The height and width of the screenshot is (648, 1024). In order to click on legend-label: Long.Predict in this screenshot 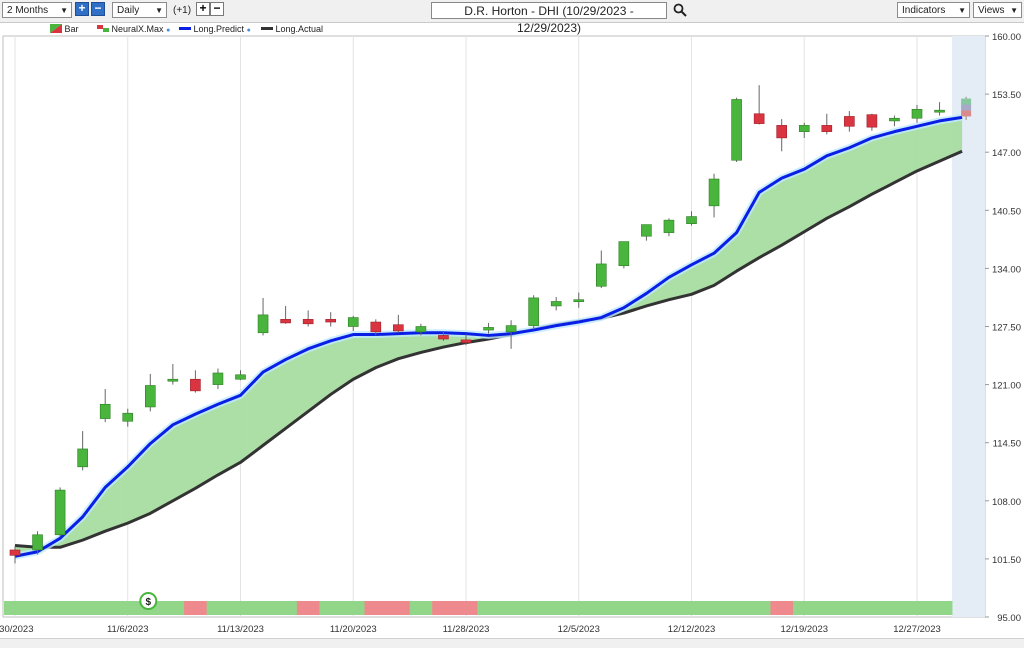, I will do `click(219, 29)`.